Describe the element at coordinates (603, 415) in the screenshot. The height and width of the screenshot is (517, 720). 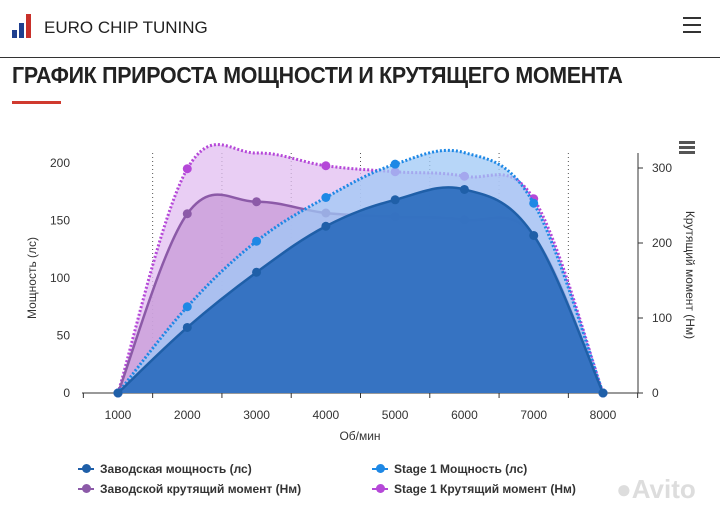
I see `x-tick-label: 8000` at that location.